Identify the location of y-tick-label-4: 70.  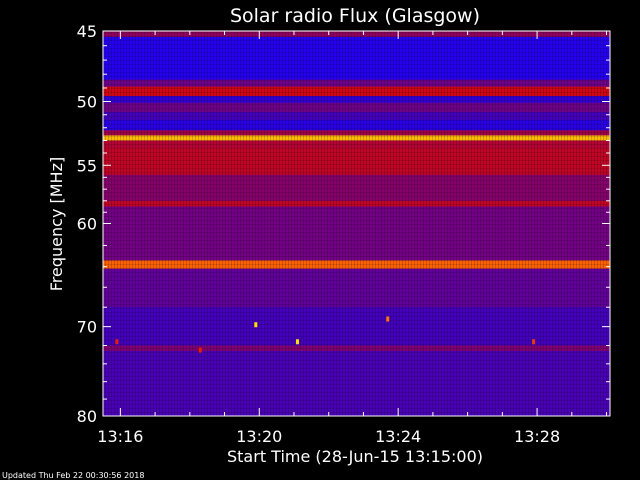
(87, 327).